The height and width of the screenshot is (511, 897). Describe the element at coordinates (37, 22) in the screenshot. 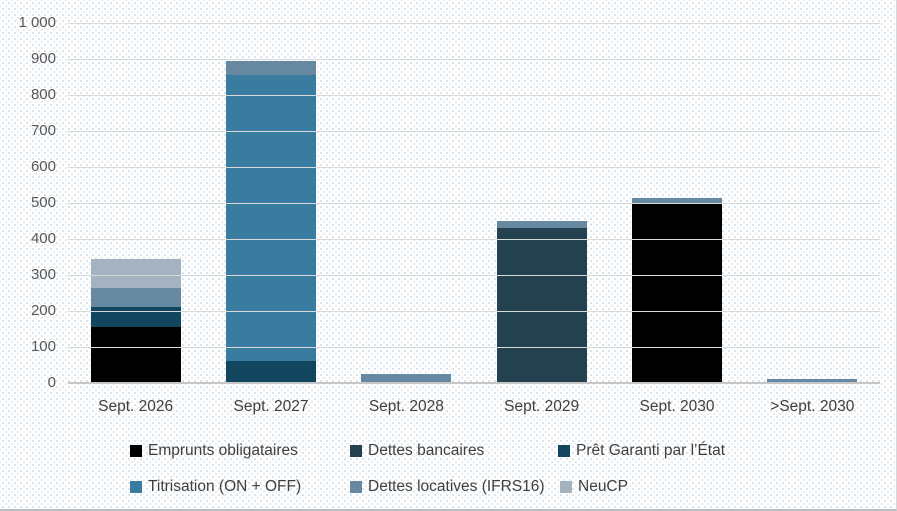

I see `y-axis-tick-label: 1 000` at that location.